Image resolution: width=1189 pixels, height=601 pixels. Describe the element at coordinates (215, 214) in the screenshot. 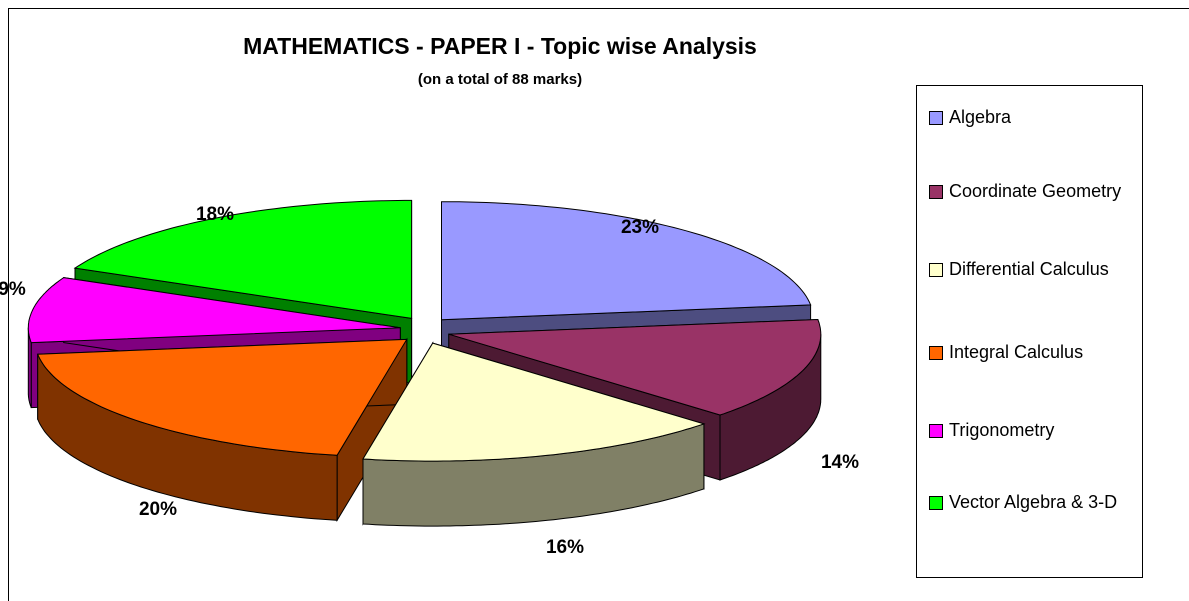

I see `data-label: 18%` at that location.